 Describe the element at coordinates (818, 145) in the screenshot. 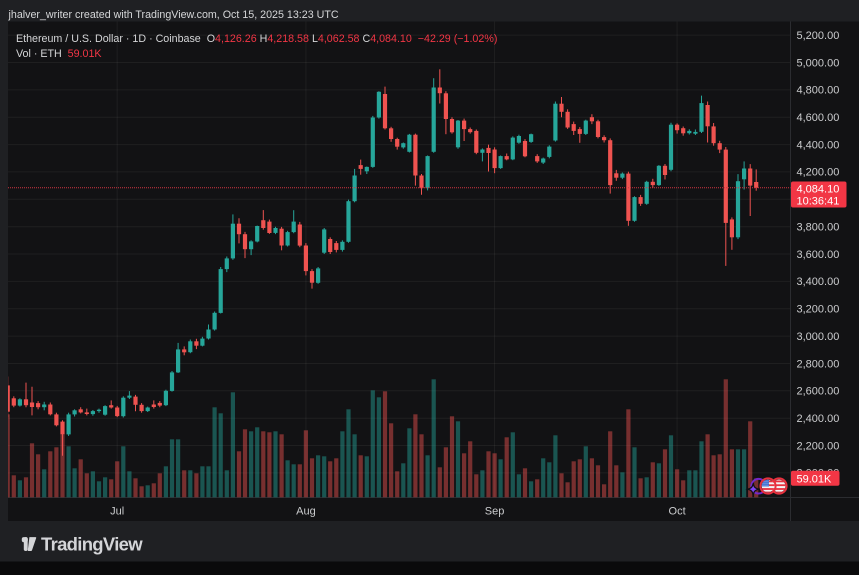

I see `svg-text: 4,400.00` at that location.